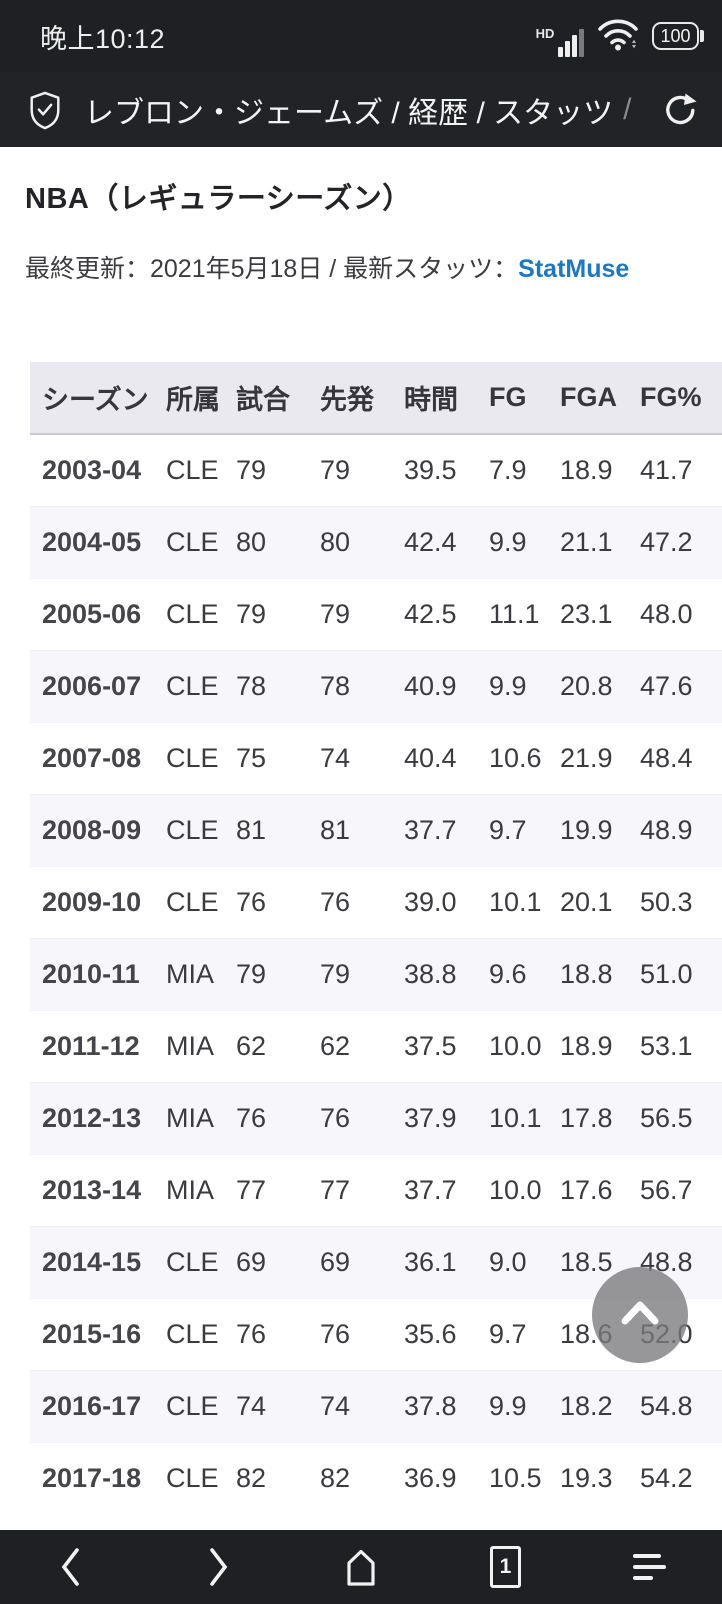 The width and height of the screenshot is (722, 1604). What do you see at coordinates (680, 110) in the screenshot?
I see `refresh-icon` at bounding box center [680, 110].